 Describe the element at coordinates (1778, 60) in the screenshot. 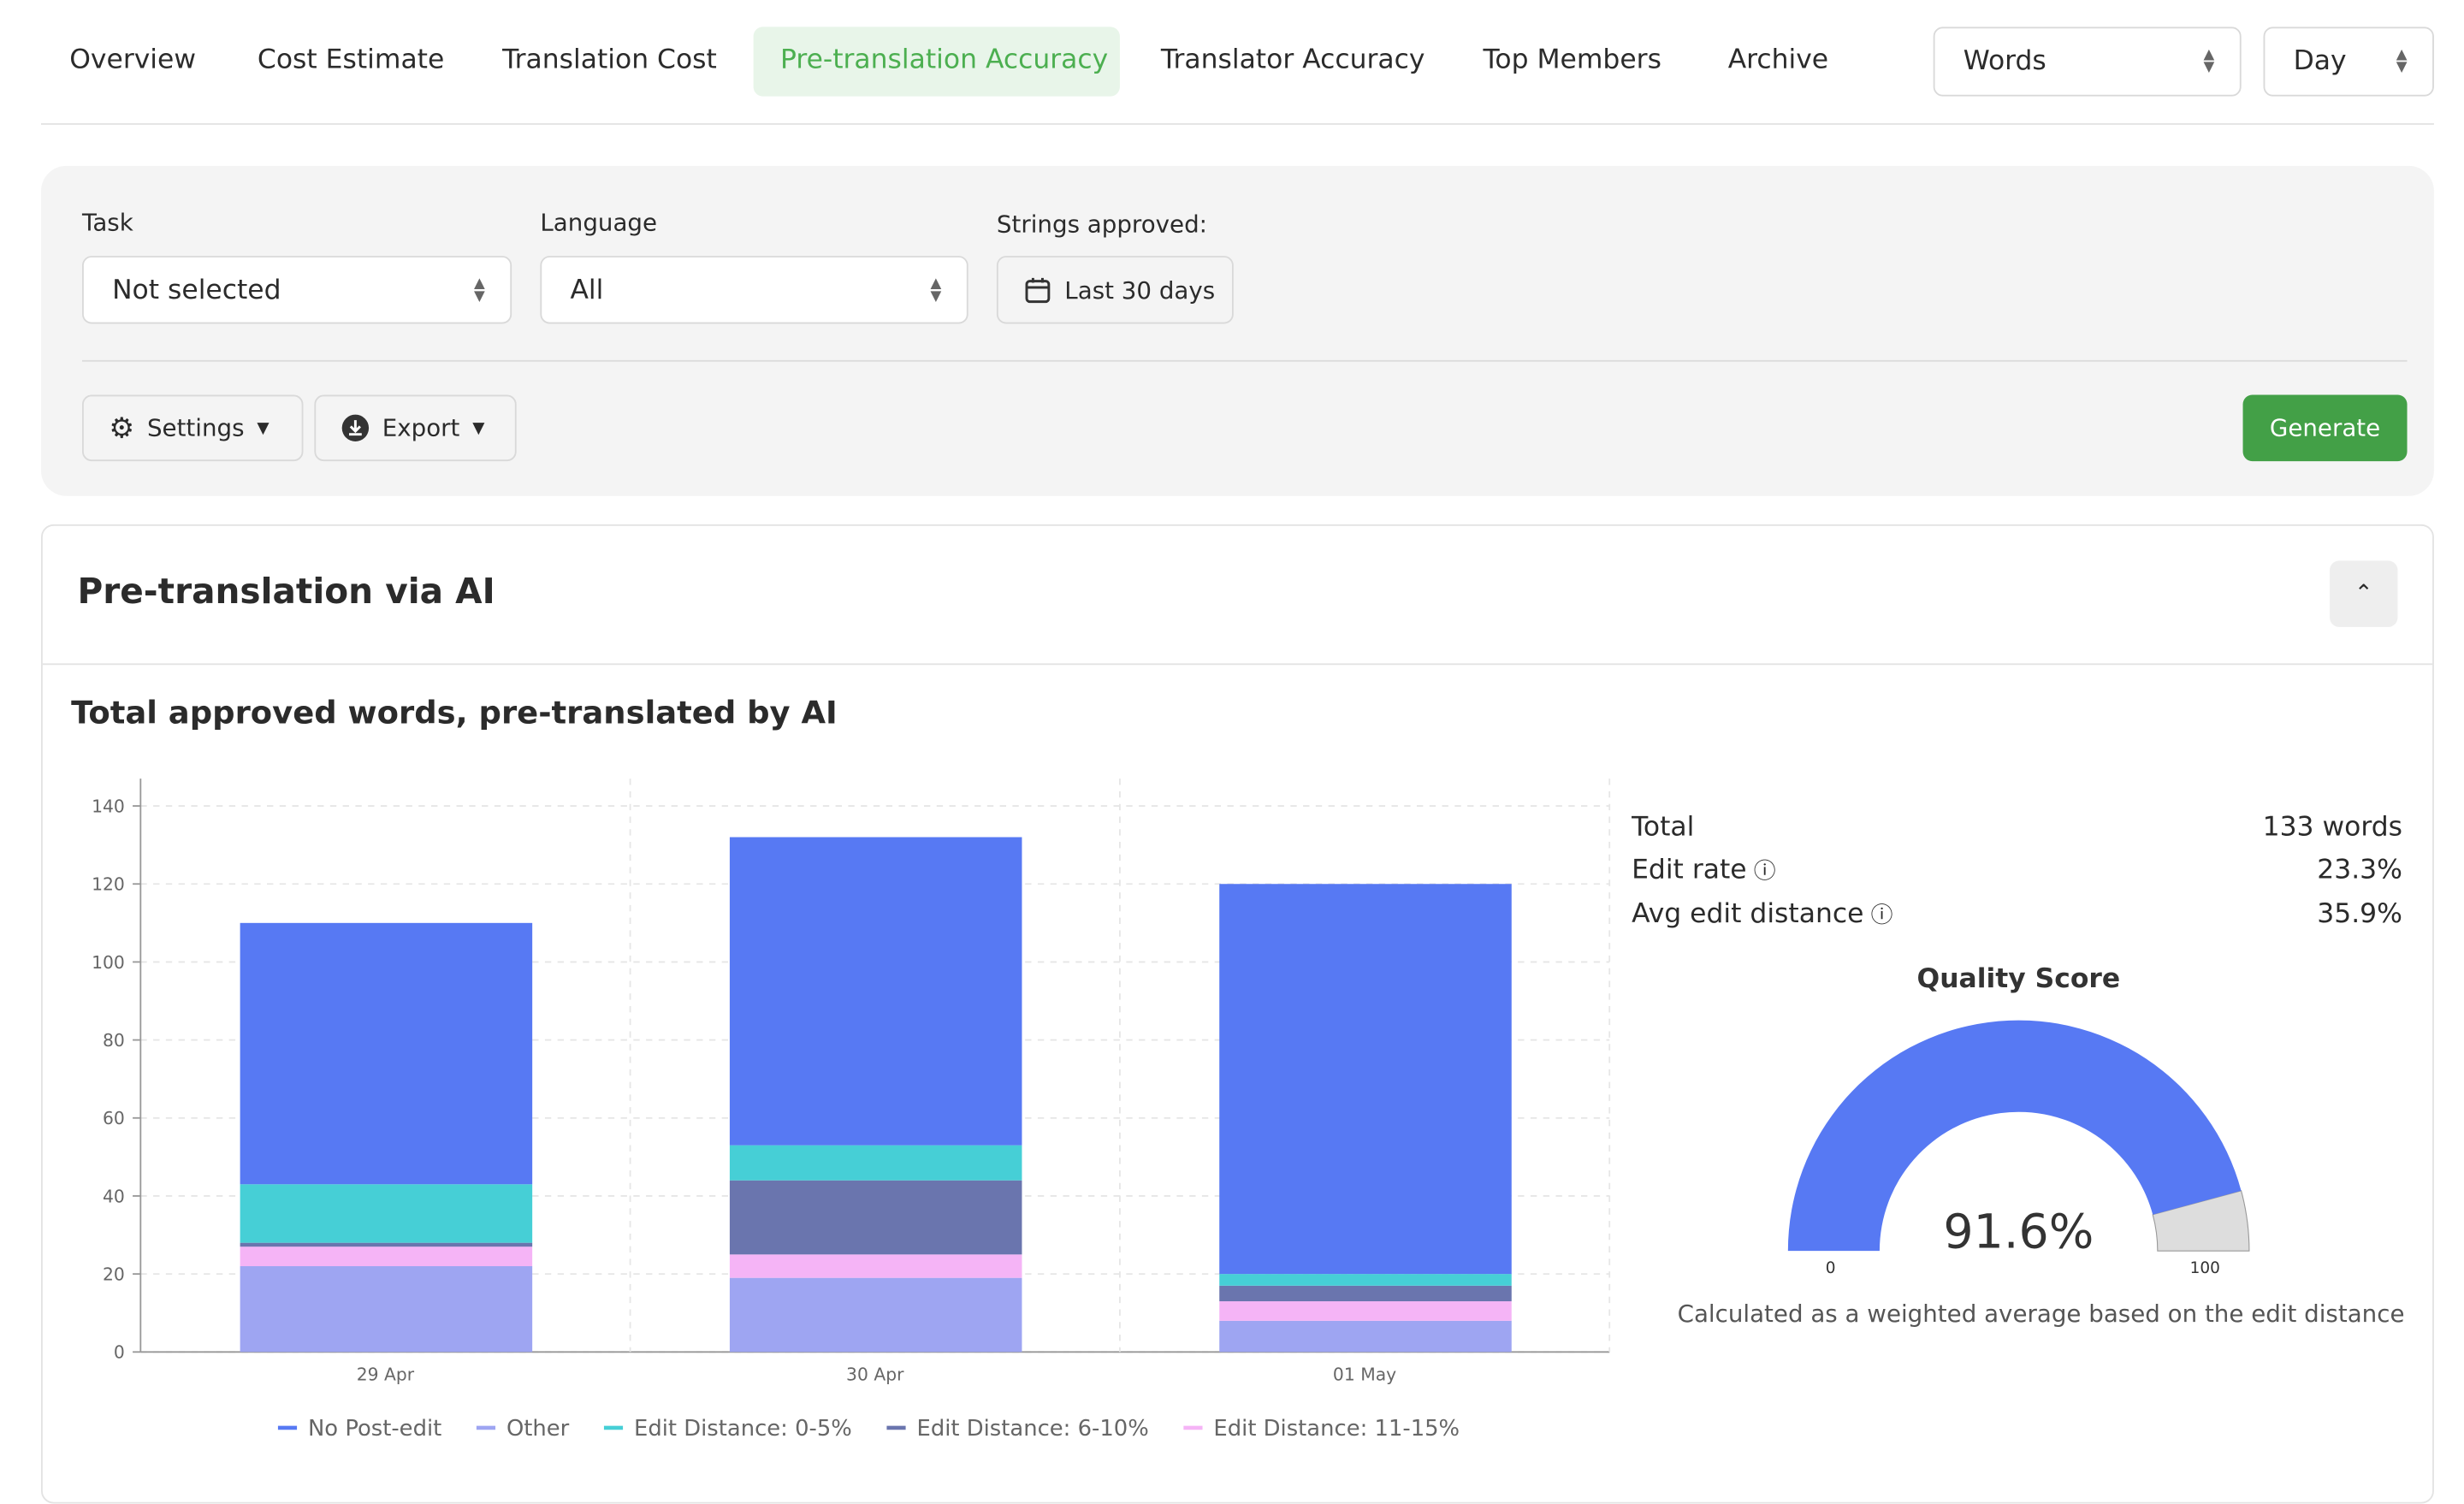

I see `tab: Archive` at that location.